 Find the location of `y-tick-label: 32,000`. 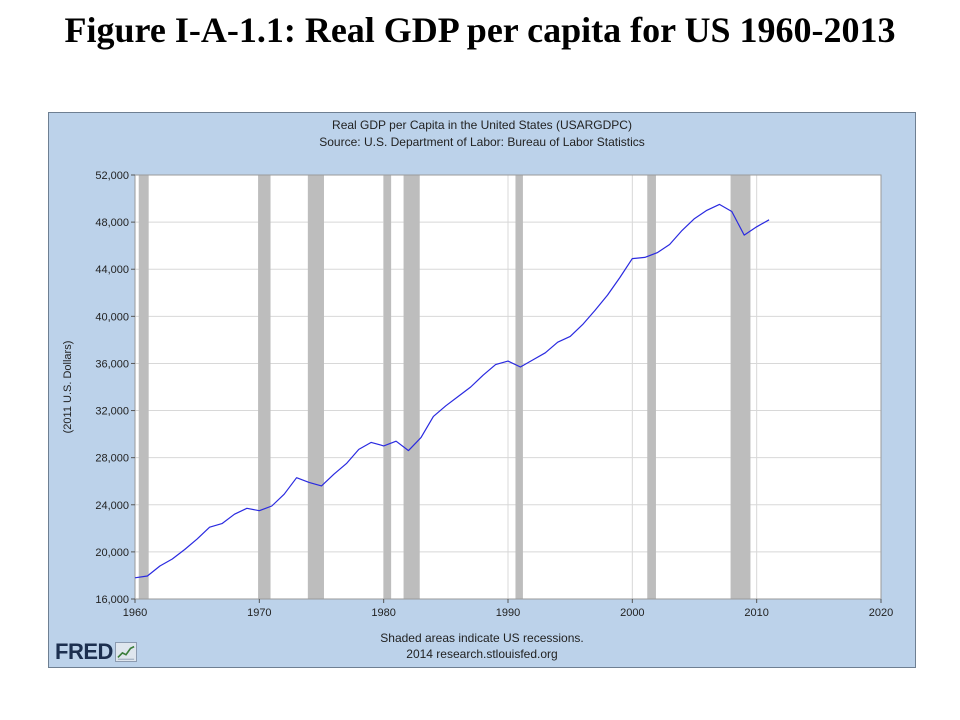

y-tick-label: 32,000 is located at coordinates (112, 412).